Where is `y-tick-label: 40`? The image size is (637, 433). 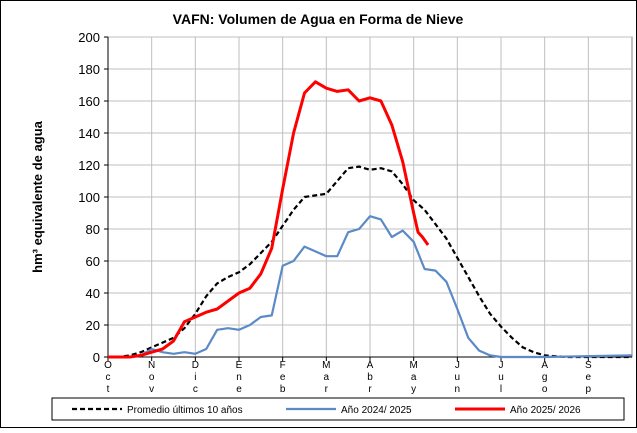 y-tick-label: 40 is located at coordinates (93, 293).